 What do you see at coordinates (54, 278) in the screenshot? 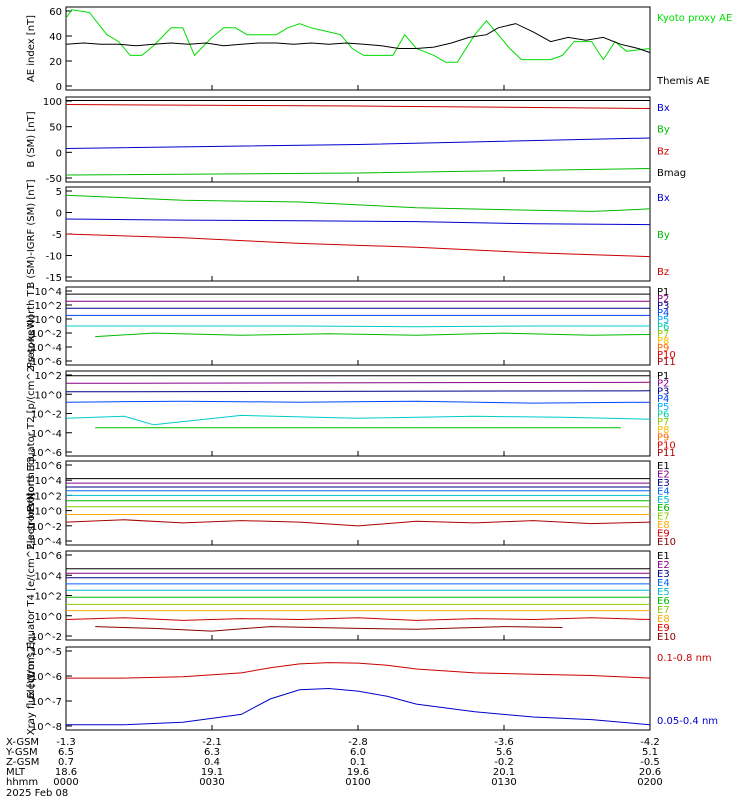
I see `y-tick-label: -15` at bounding box center [54, 278].